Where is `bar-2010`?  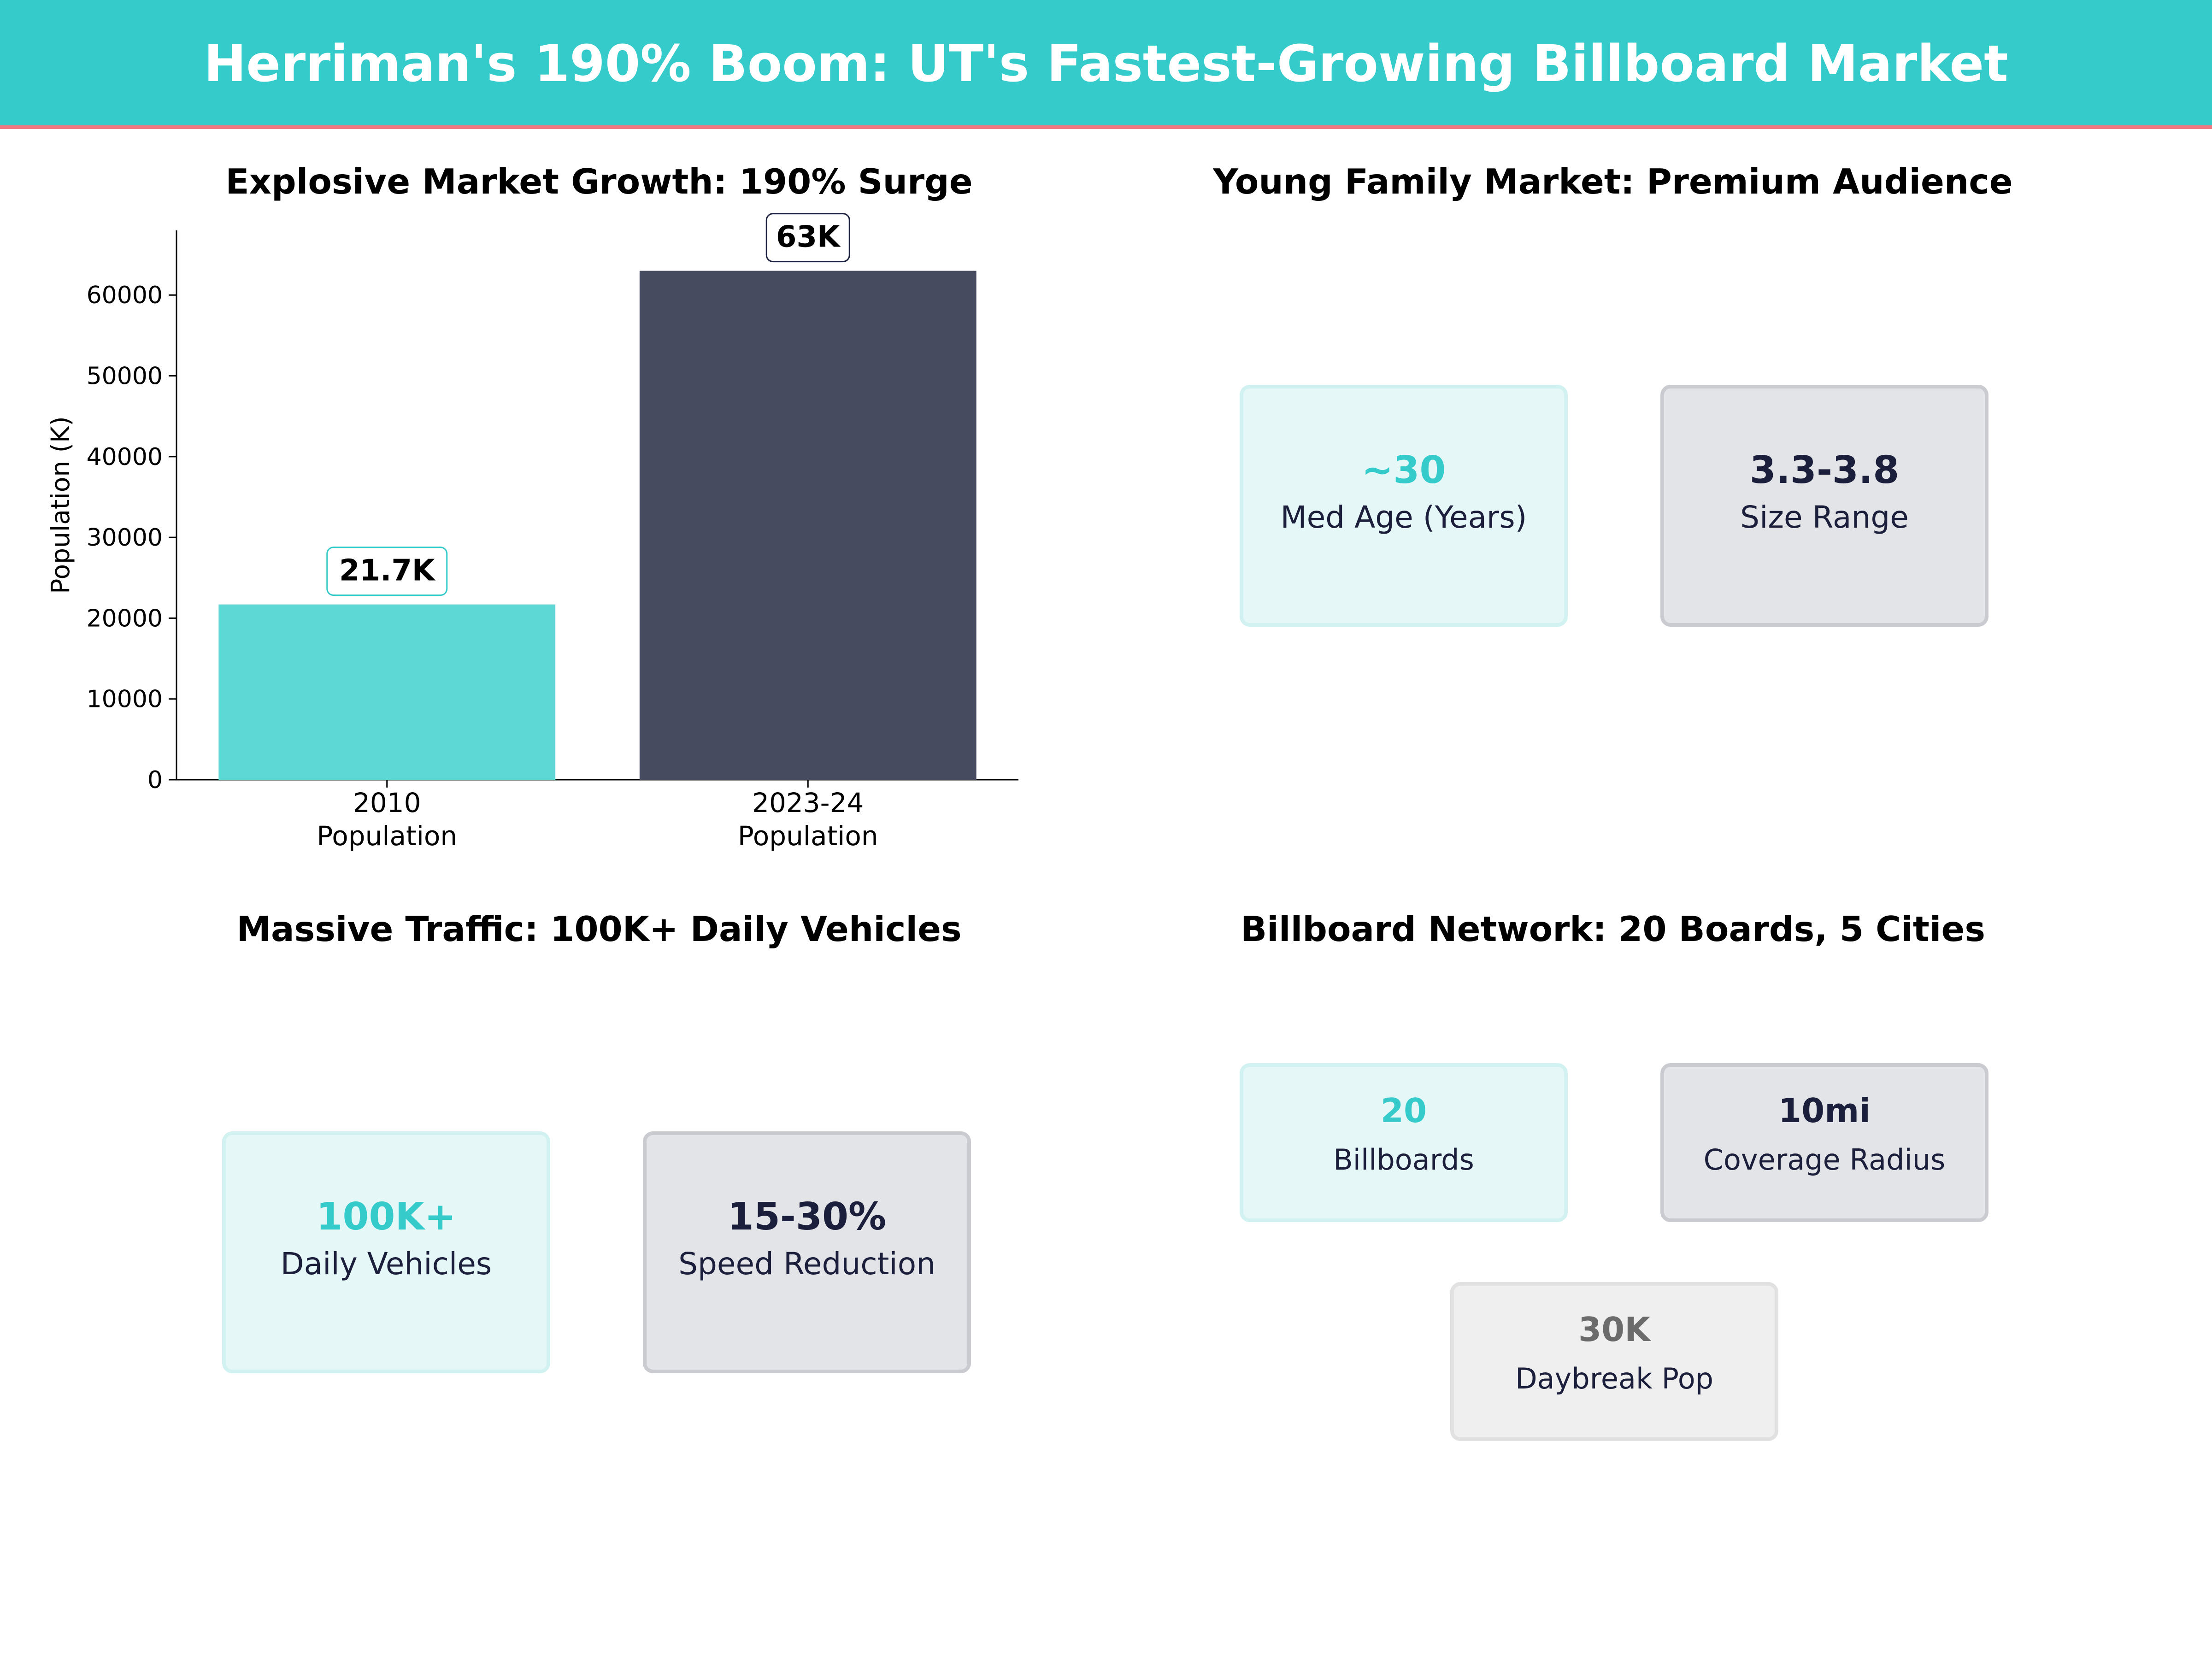 bar-2010 is located at coordinates (387, 692).